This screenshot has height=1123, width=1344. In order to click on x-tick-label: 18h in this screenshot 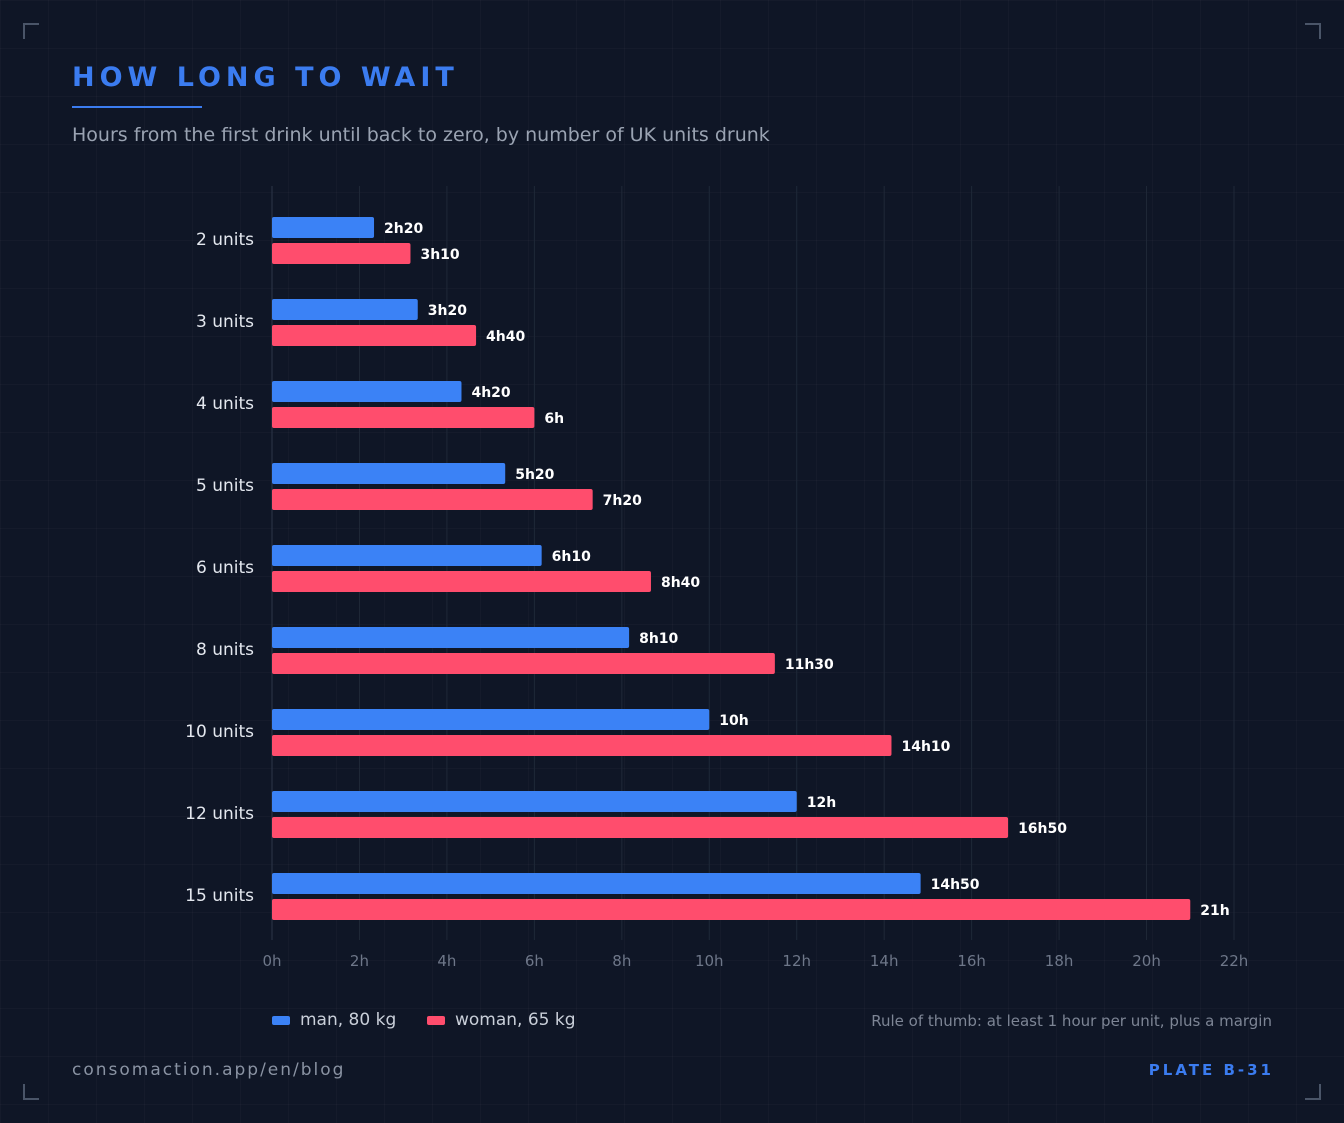, I will do `click(1059, 961)`.